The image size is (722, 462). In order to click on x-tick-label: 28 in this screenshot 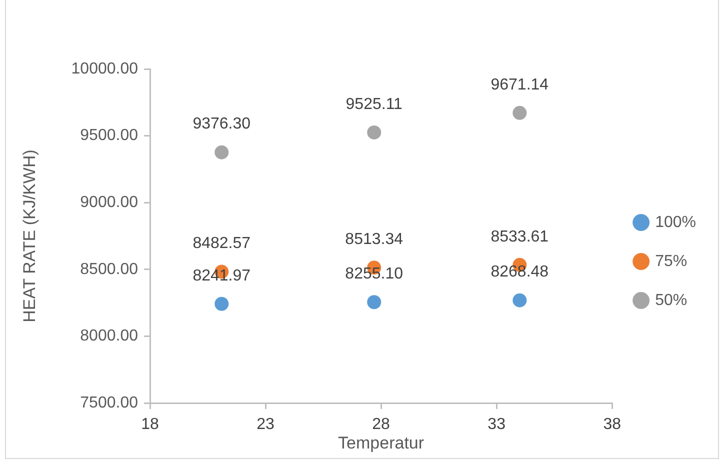, I will do `click(381, 425)`.